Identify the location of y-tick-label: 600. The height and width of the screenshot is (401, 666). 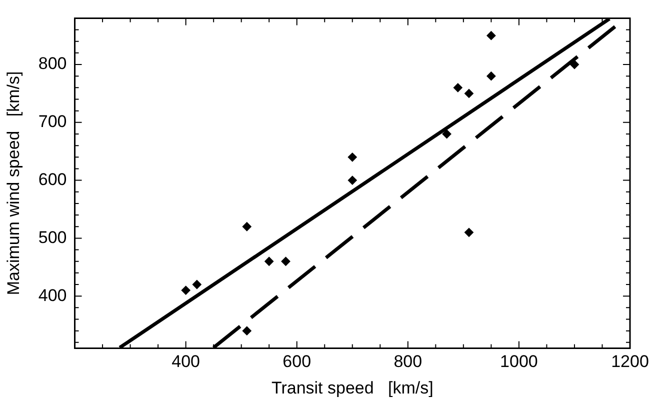
(52, 179).